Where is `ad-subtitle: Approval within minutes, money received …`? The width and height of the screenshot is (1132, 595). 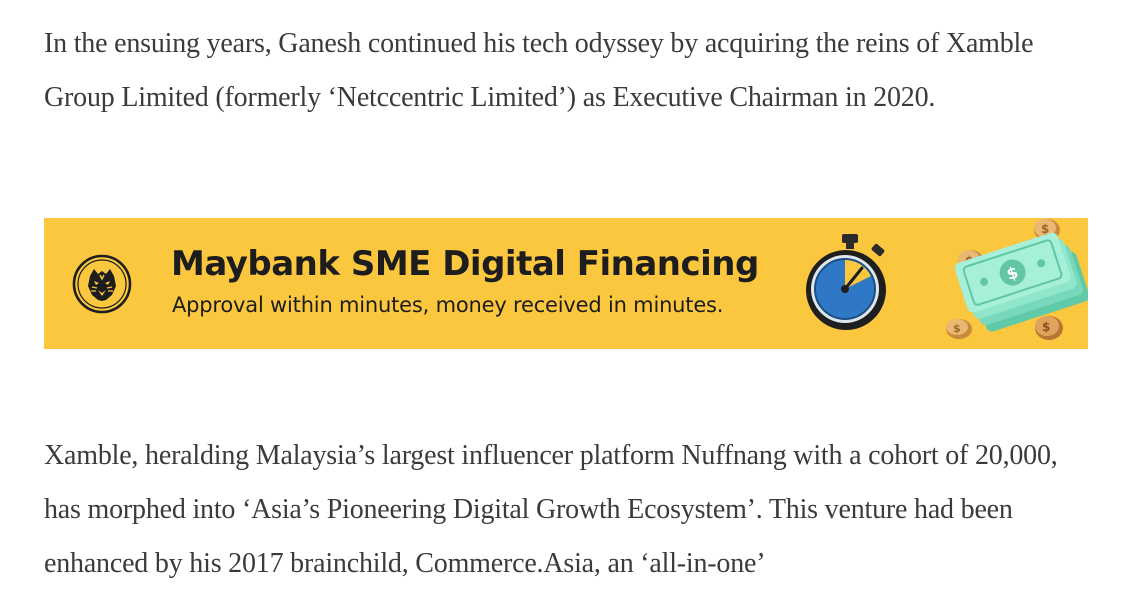 ad-subtitle: Approval within minutes, money received … is located at coordinates (448, 305).